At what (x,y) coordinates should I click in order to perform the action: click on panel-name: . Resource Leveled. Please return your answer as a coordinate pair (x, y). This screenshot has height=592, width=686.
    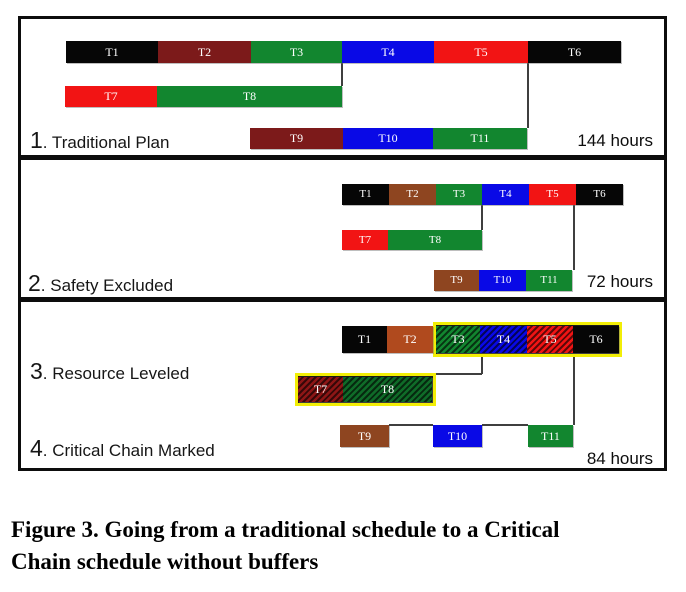
    Looking at the image, I should click on (116, 373).